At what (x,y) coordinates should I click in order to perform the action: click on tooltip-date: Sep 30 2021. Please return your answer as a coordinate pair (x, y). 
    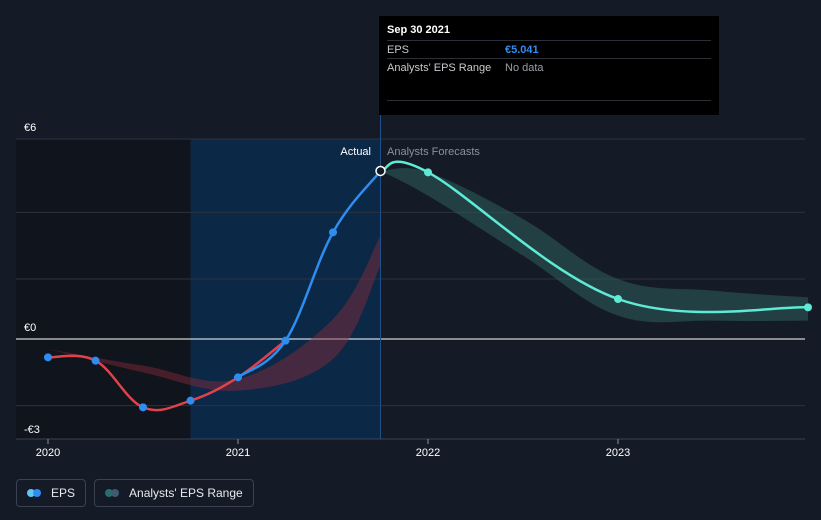
    Looking at the image, I should click on (418, 30).